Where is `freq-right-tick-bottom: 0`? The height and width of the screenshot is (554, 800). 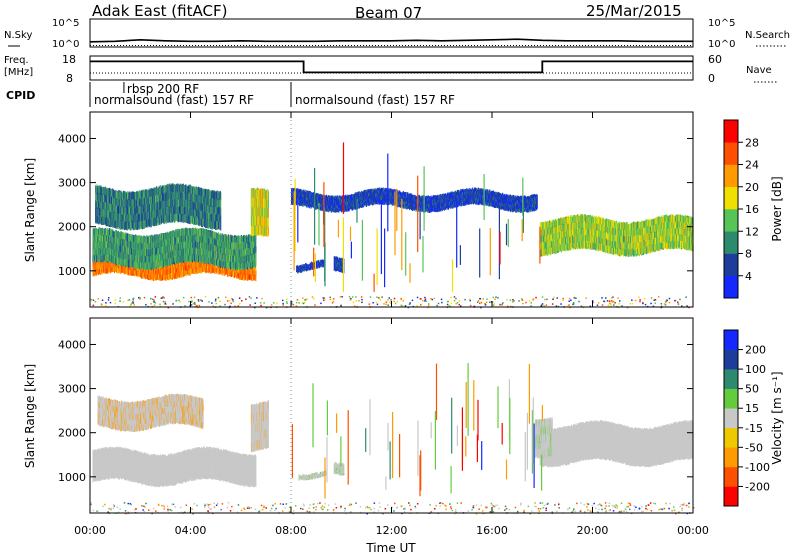
freq-right-tick-bottom: 0 is located at coordinates (711, 78).